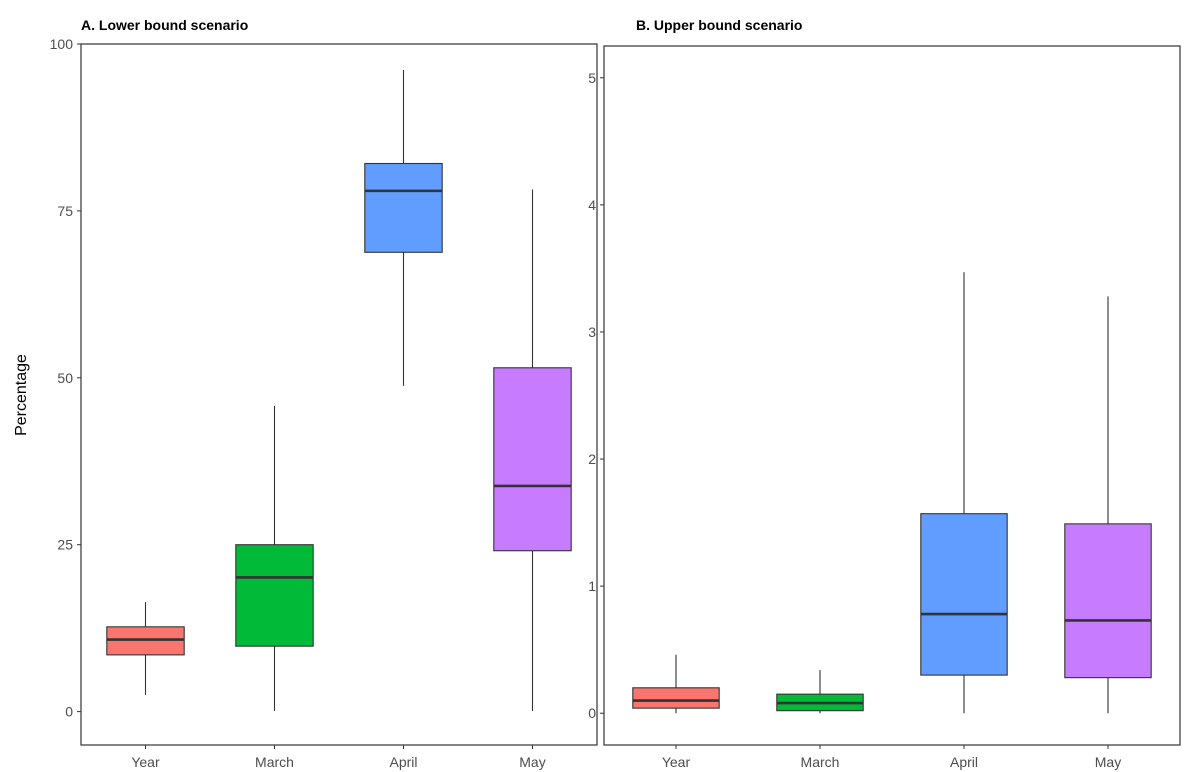 The height and width of the screenshot is (772, 1191). Describe the element at coordinates (719, 25) in the screenshot. I see `panel-title: B. Upper bound scenario` at that location.